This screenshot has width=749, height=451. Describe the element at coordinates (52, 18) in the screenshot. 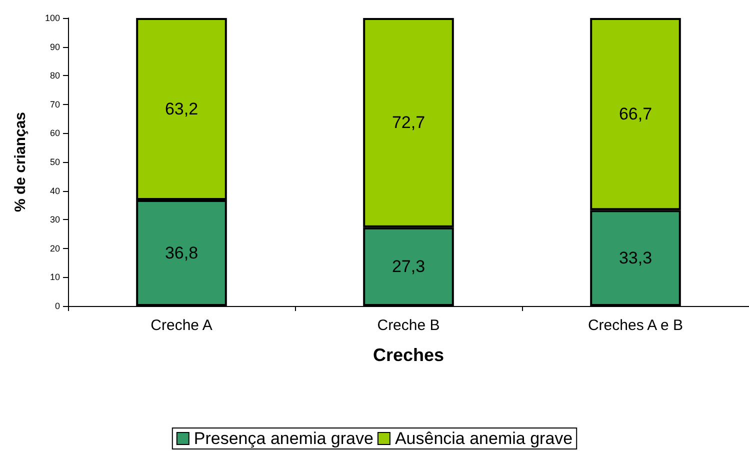

I see `y-tick-label: 100` at that location.